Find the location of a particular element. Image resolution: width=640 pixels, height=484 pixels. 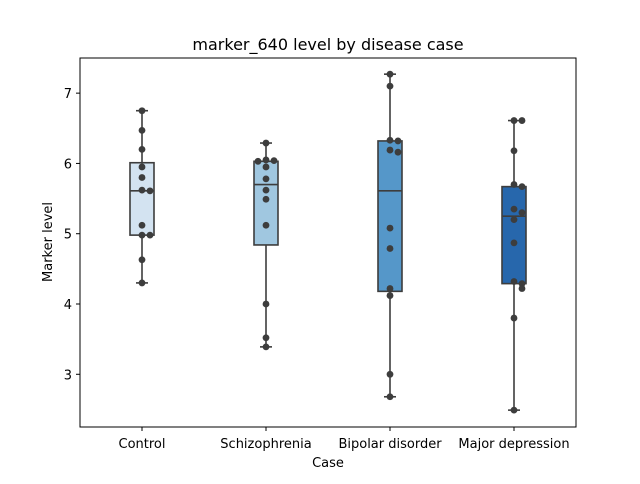

y-tick-label: 5 is located at coordinates (68, 235).